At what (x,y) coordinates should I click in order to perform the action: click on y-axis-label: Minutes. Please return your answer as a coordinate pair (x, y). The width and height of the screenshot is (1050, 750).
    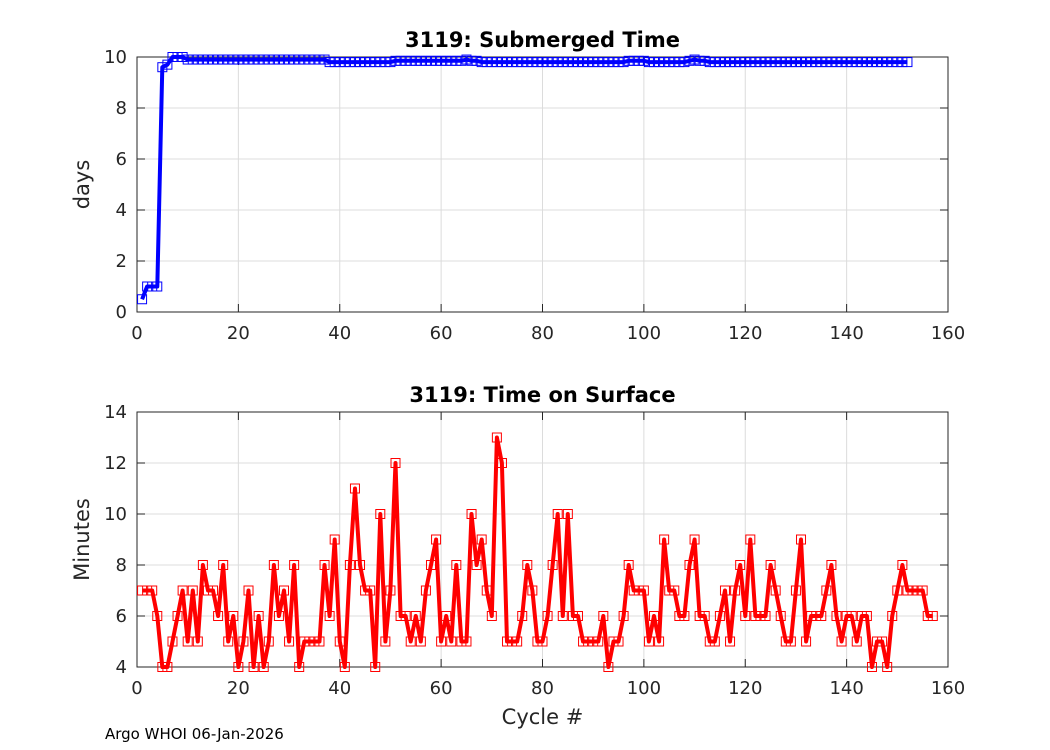
    Looking at the image, I should click on (82, 539).